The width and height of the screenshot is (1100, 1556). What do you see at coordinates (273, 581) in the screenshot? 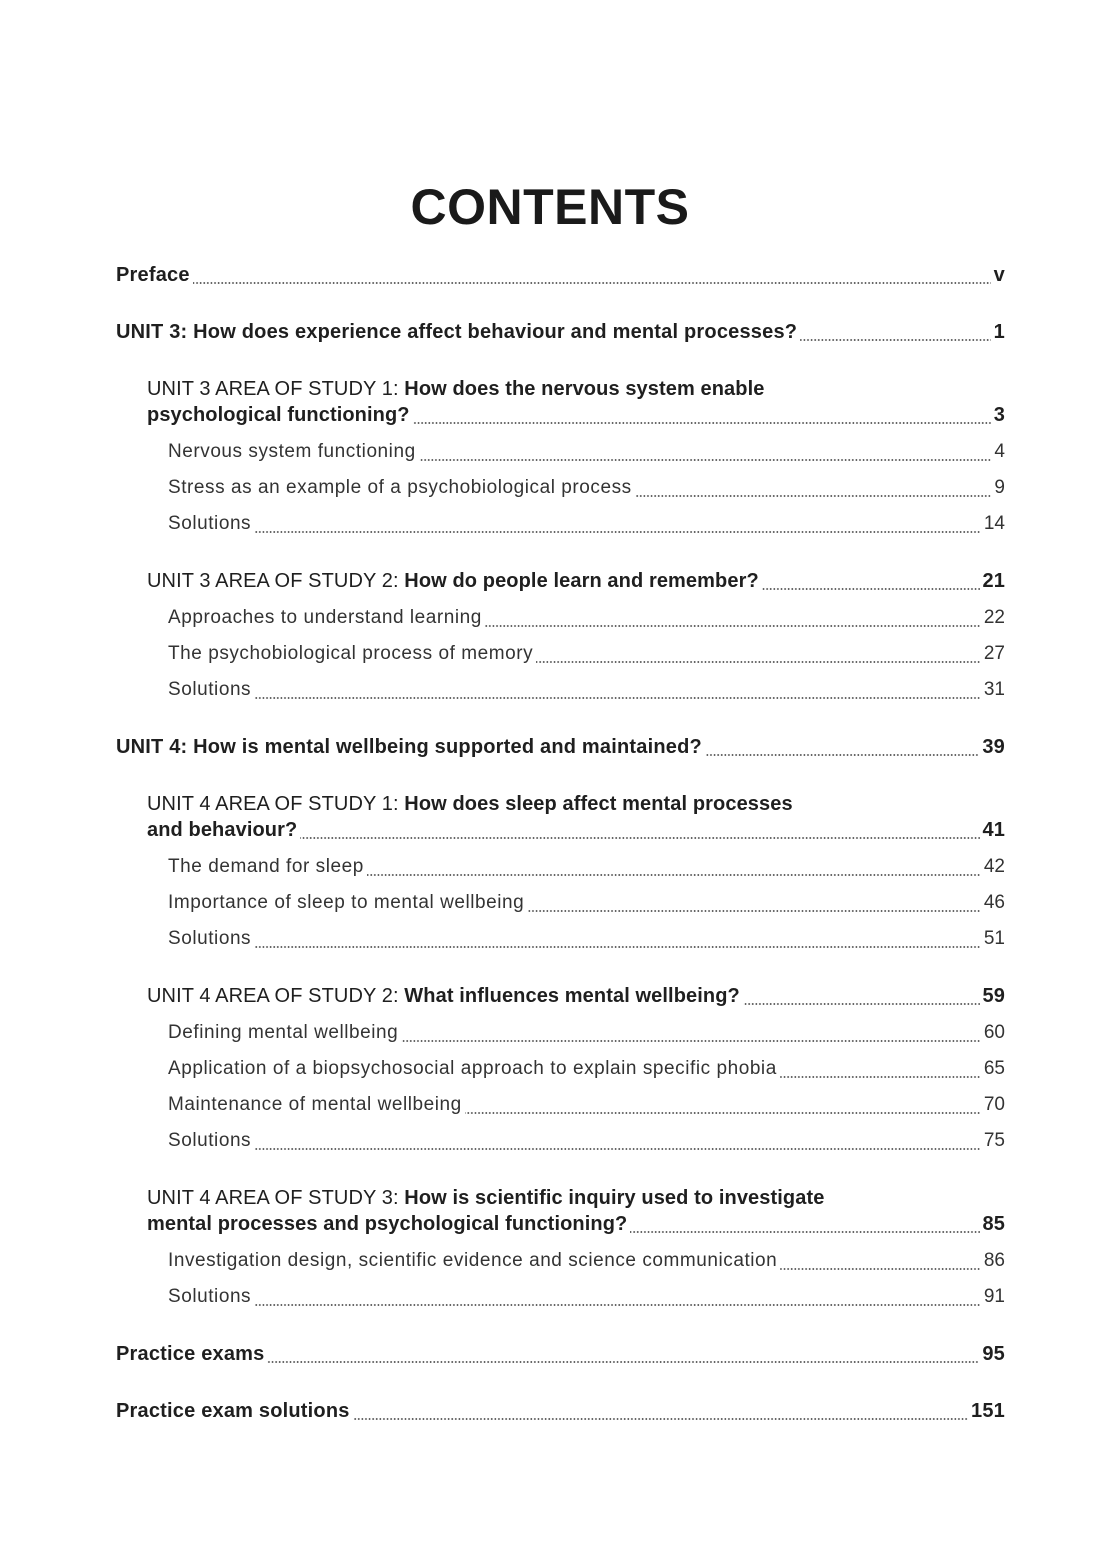
I see `toc-entry-prefix: UNIT 3 AREA OF STUDY 2:` at bounding box center [273, 581].